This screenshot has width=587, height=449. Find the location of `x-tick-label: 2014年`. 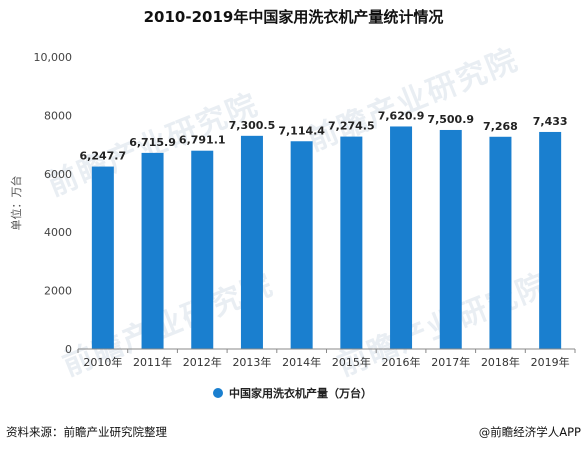

x-tick-label: 2014年 is located at coordinates (301, 362).